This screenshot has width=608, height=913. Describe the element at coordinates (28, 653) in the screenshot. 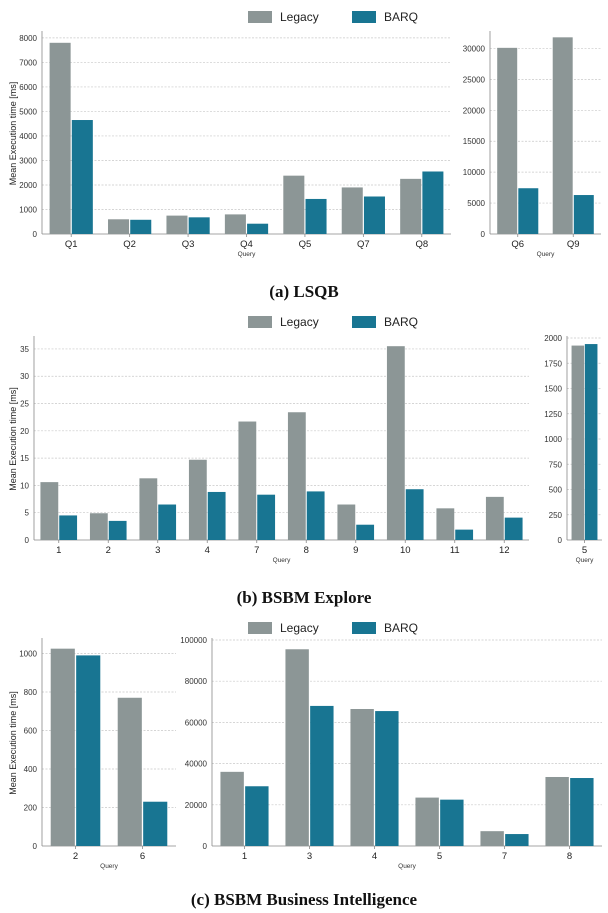

I see `y-tick-label: 1000` at that location.